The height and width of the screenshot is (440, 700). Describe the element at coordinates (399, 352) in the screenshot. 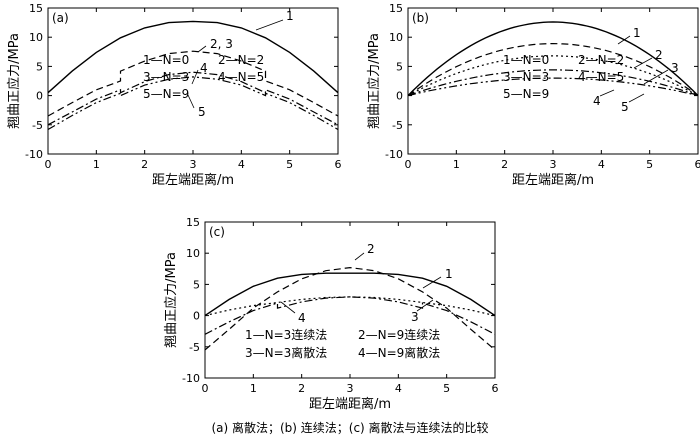

I see `legend-entry: 4—N=9离散法` at that location.